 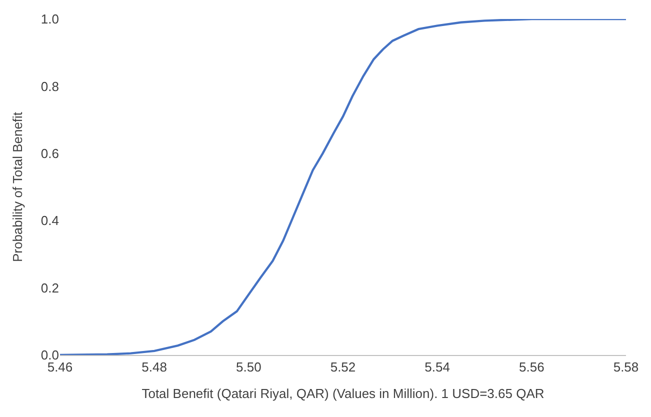 What do you see at coordinates (49, 153) in the screenshot?
I see `y-tick-label: 0.6` at bounding box center [49, 153].